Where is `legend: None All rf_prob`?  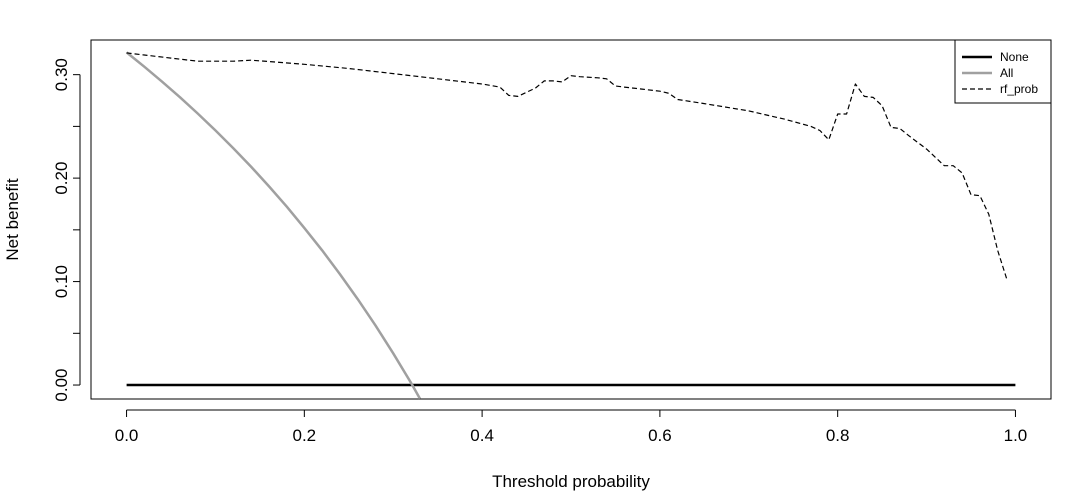 legend: None All rf_prob is located at coordinates (1003, 71).